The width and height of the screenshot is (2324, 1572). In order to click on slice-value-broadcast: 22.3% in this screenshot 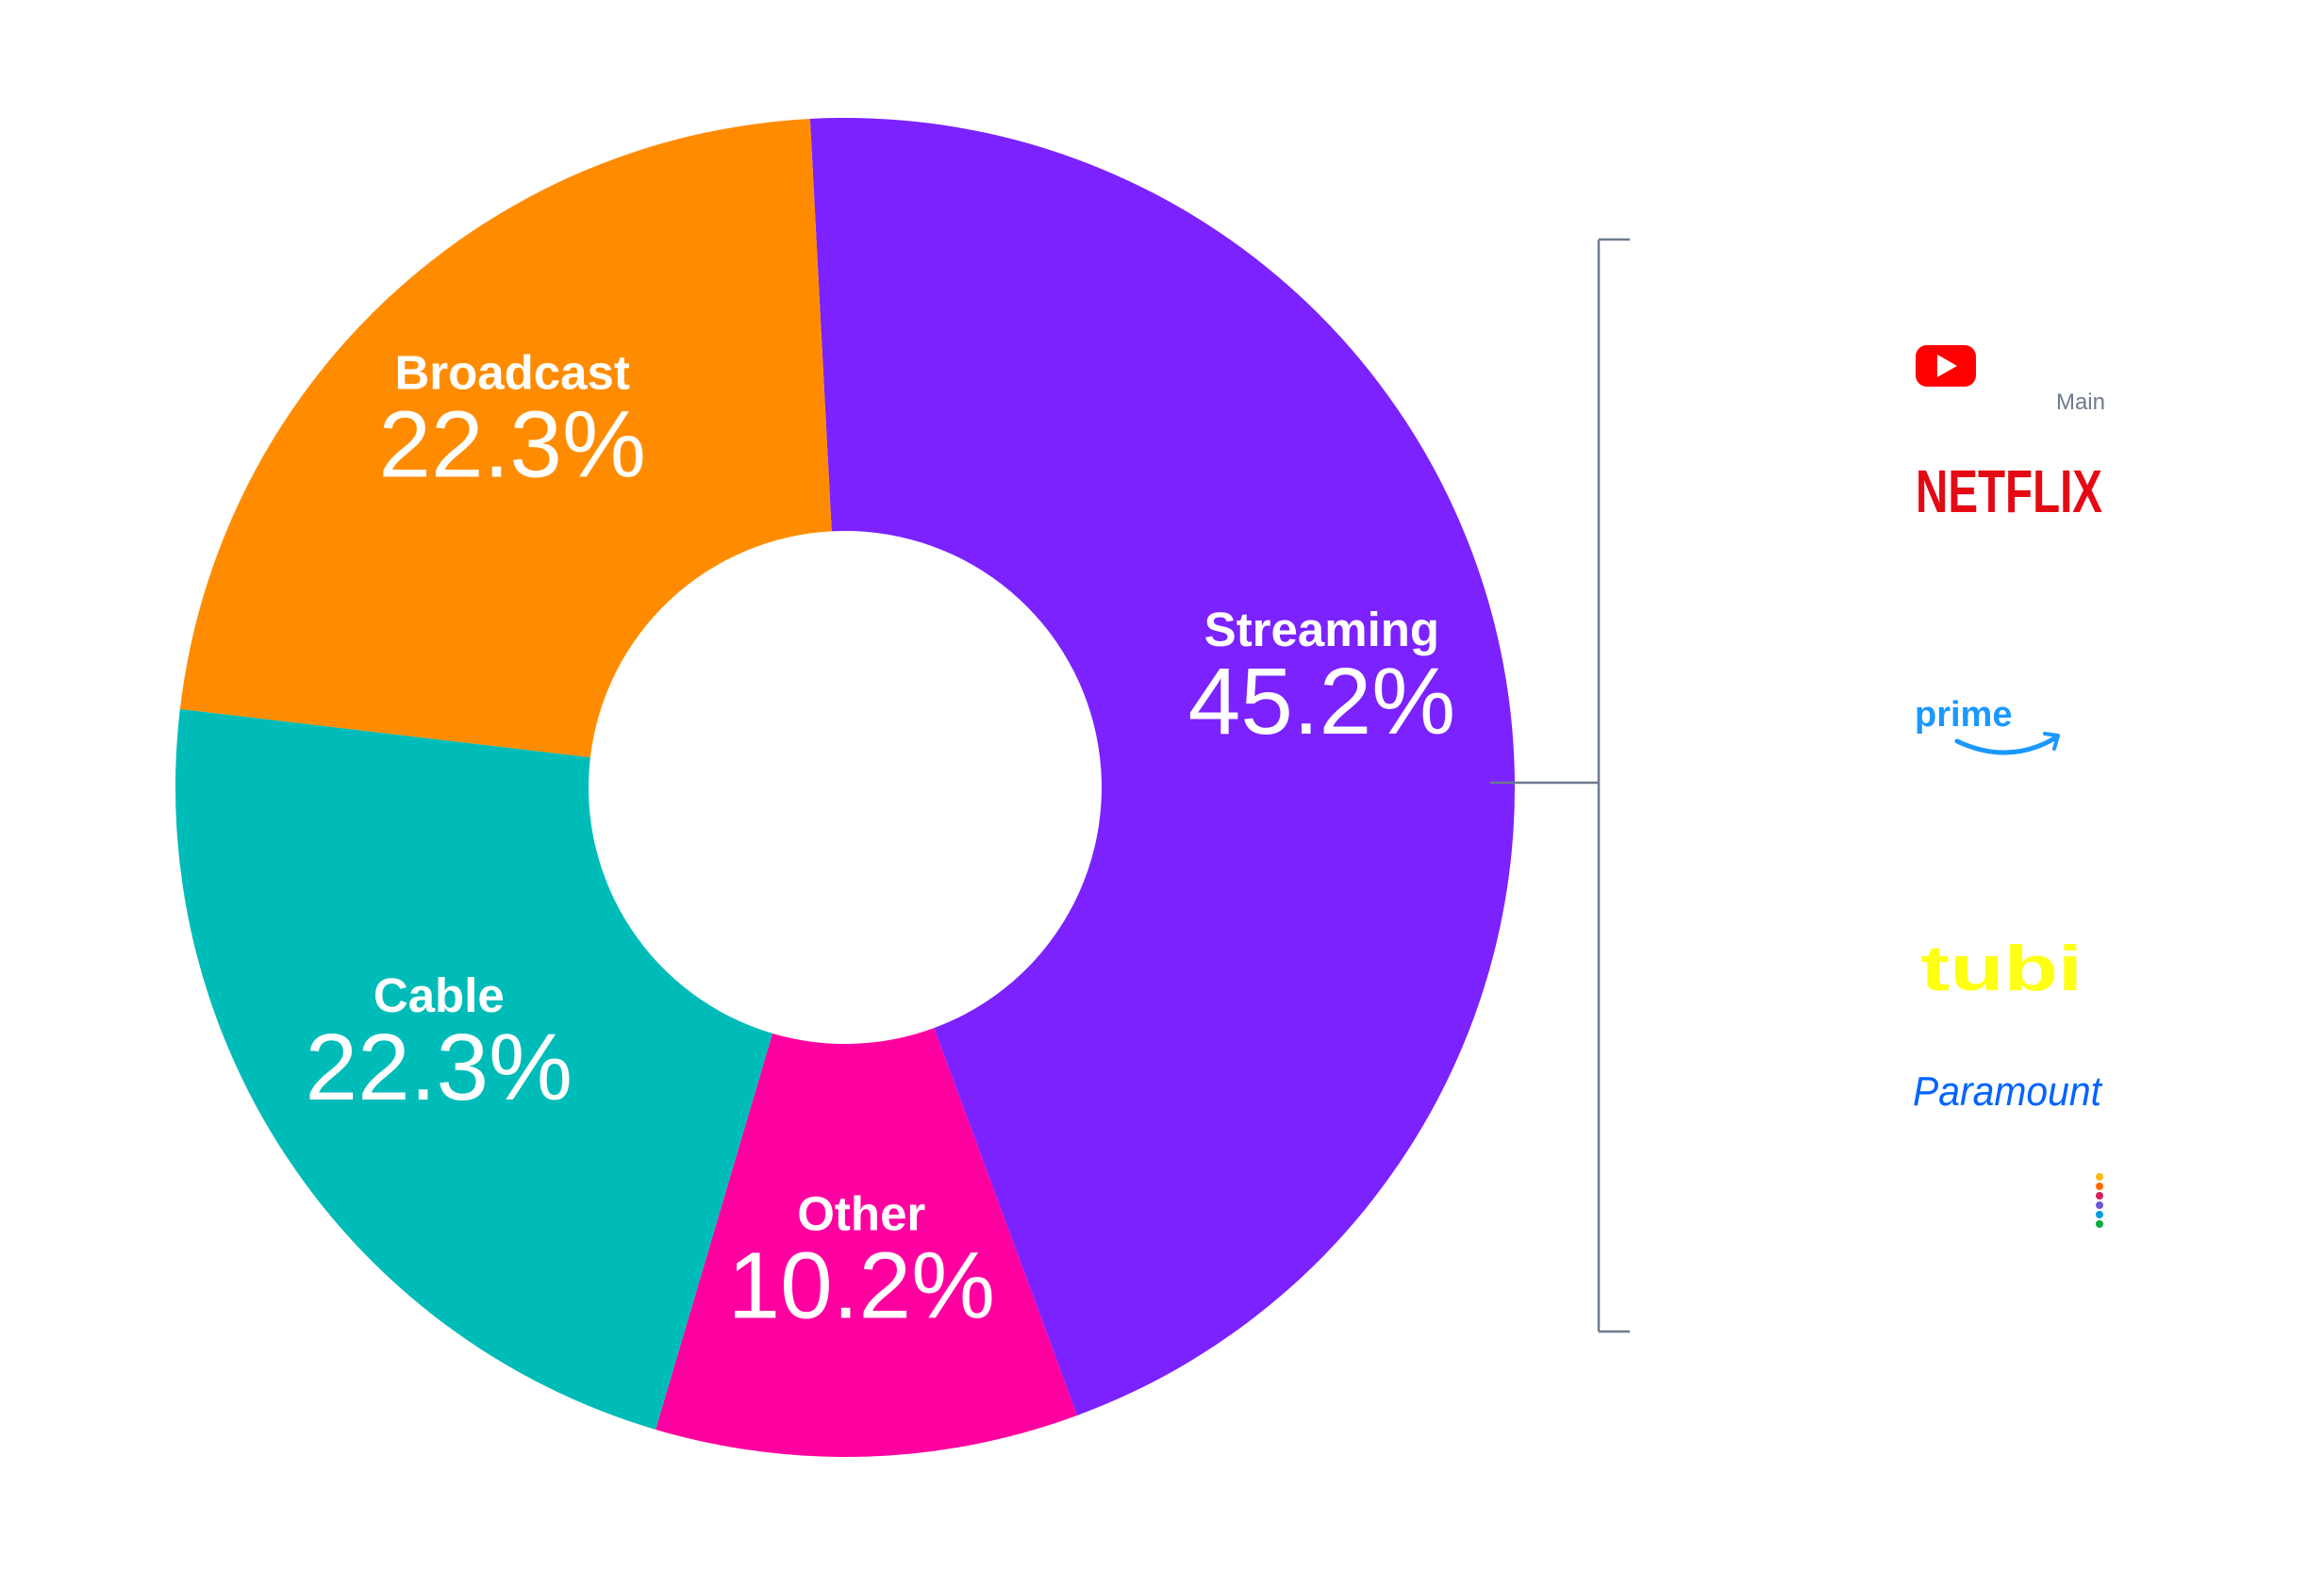, I will do `click(512, 444)`.